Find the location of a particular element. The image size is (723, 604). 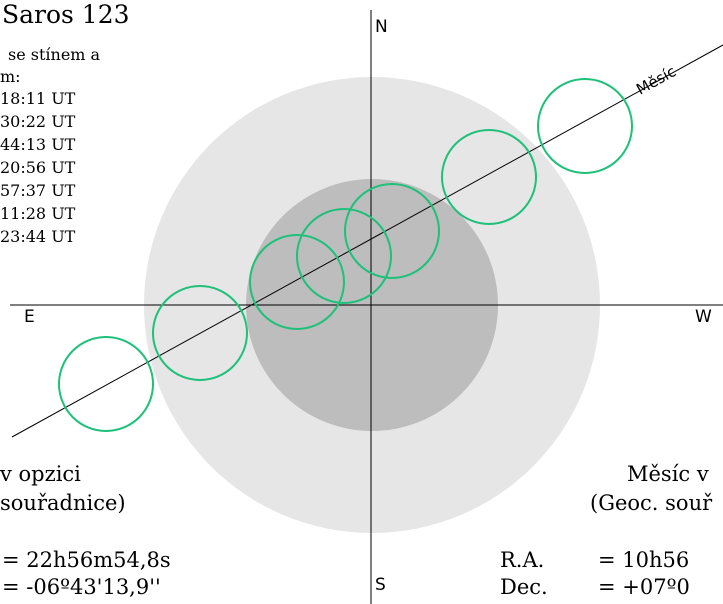

sun-dec-value: = -06º43'13,9'' is located at coordinates (81, 587).